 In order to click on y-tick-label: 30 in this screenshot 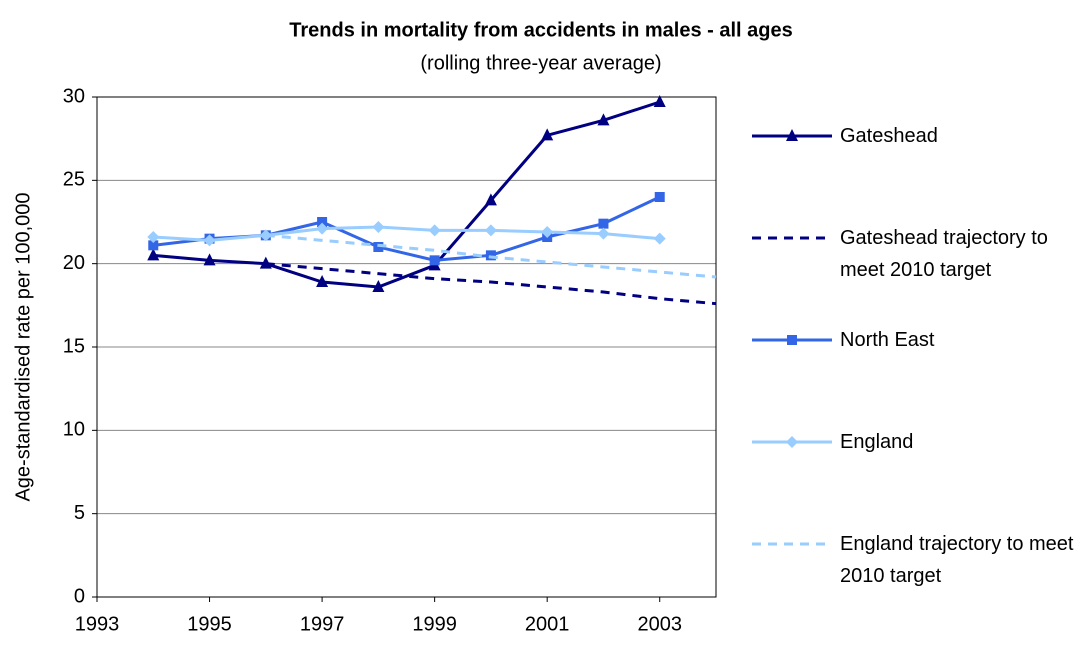, I will do `click(74, 96)`.